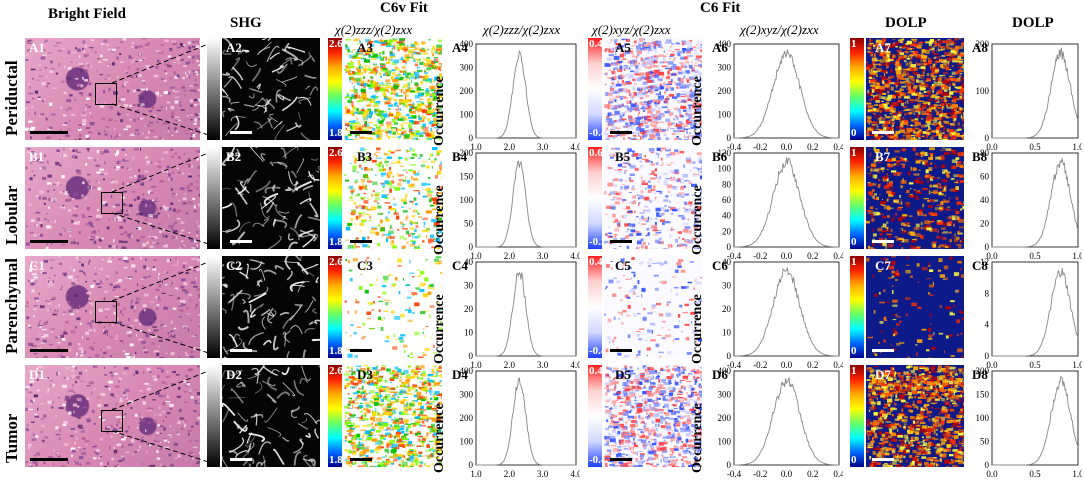 The height and width of the screenshot is (481, 1084). I want to click on y-tick-label: 8, so click(987, 293).